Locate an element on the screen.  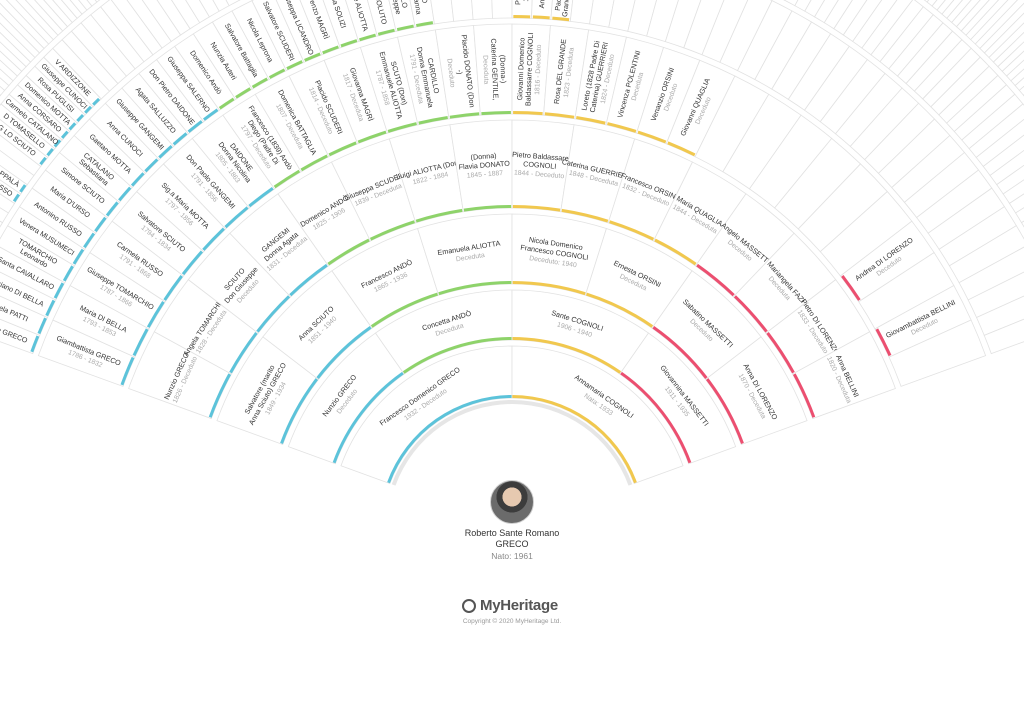
ancestor-label: Antonia Sermanni is located at coordinates (543, 4).